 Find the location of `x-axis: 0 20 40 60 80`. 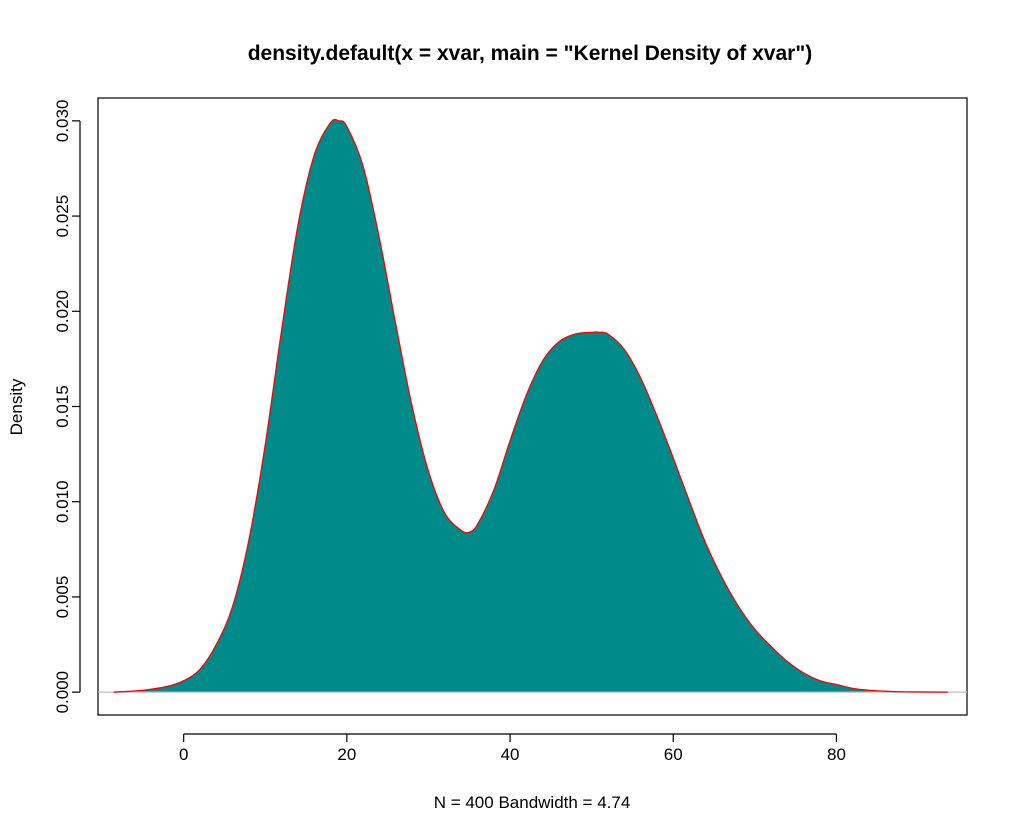

x-axis: 0 20 40 60 80 is located at coordinates (512, 748).